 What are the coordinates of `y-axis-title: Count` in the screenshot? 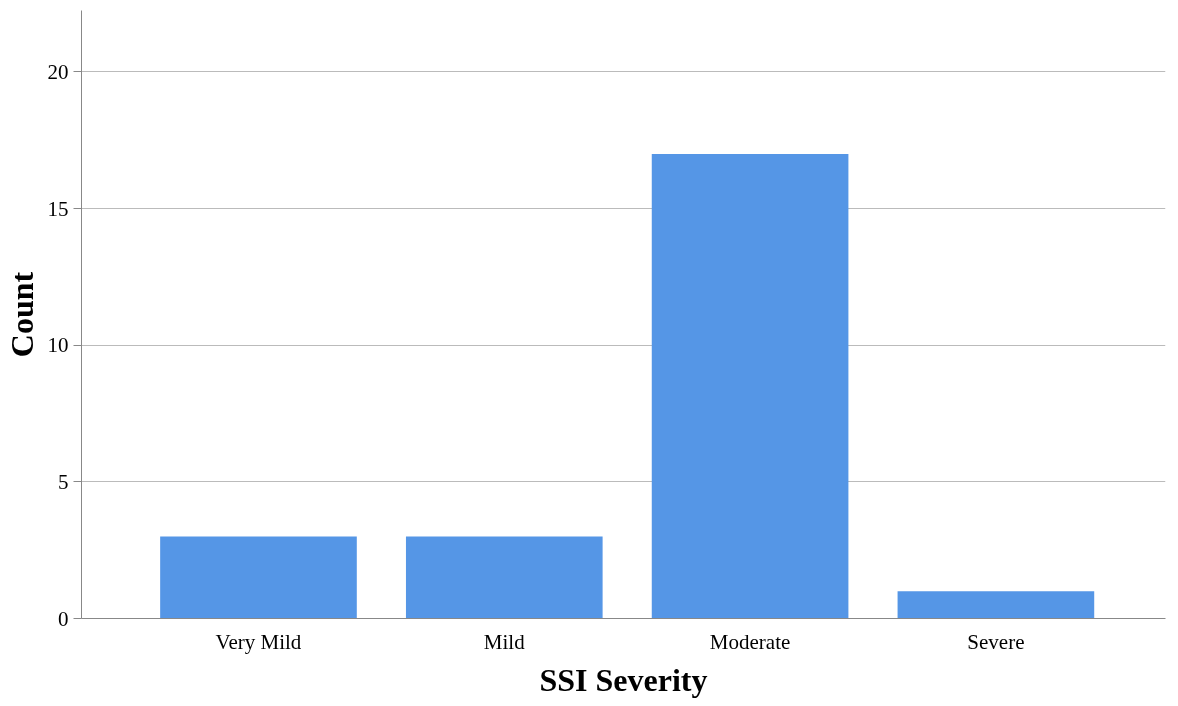 It's located at (21, 314).